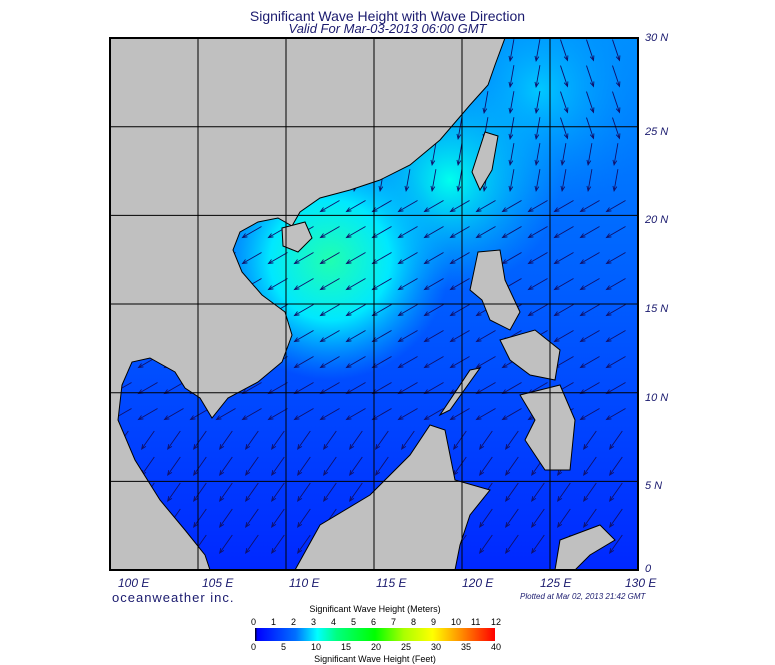  Describe the element at coordinates (466, 647) in the screenshot. I see `legend-tick: 35` at that location.